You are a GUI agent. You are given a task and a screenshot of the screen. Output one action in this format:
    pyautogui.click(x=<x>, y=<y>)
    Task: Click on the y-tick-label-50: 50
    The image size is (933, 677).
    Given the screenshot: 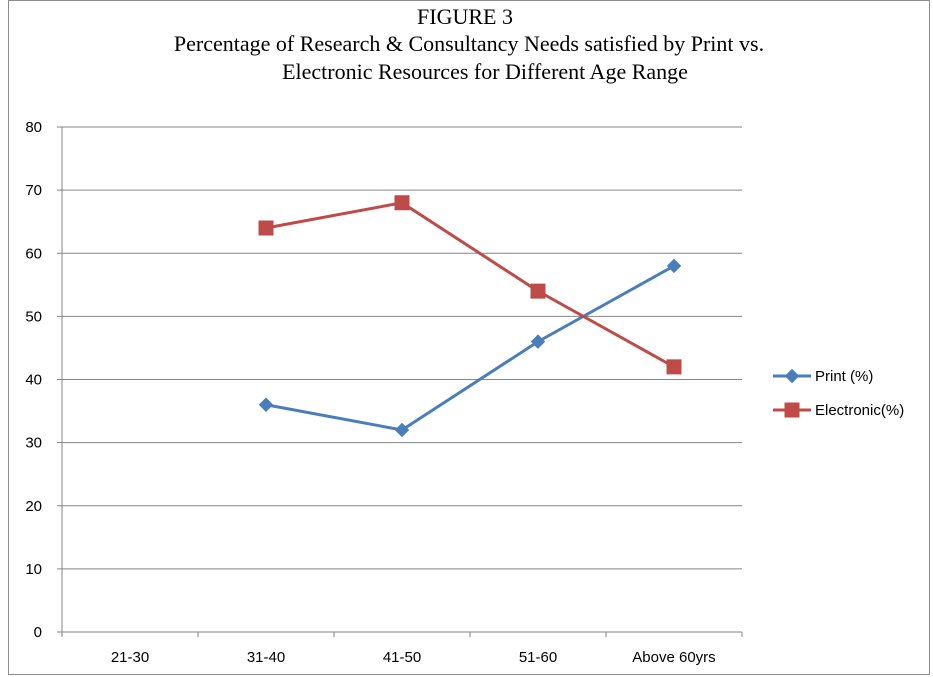 What is the action you would take?
    pyautogui.click(x=33, y=316)
    